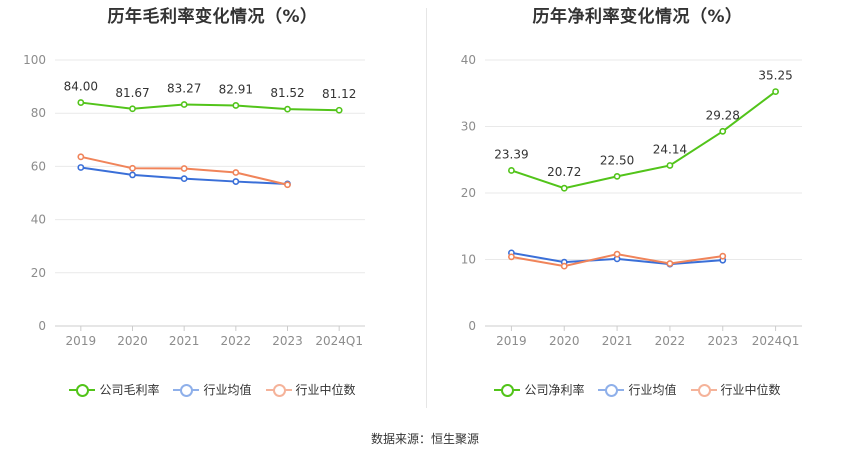  What do you see at coordinates (424, 439) in the screenshot?
I see `data-source-note: 数据来源：恒生聚源` at bounding box center [424, 439].